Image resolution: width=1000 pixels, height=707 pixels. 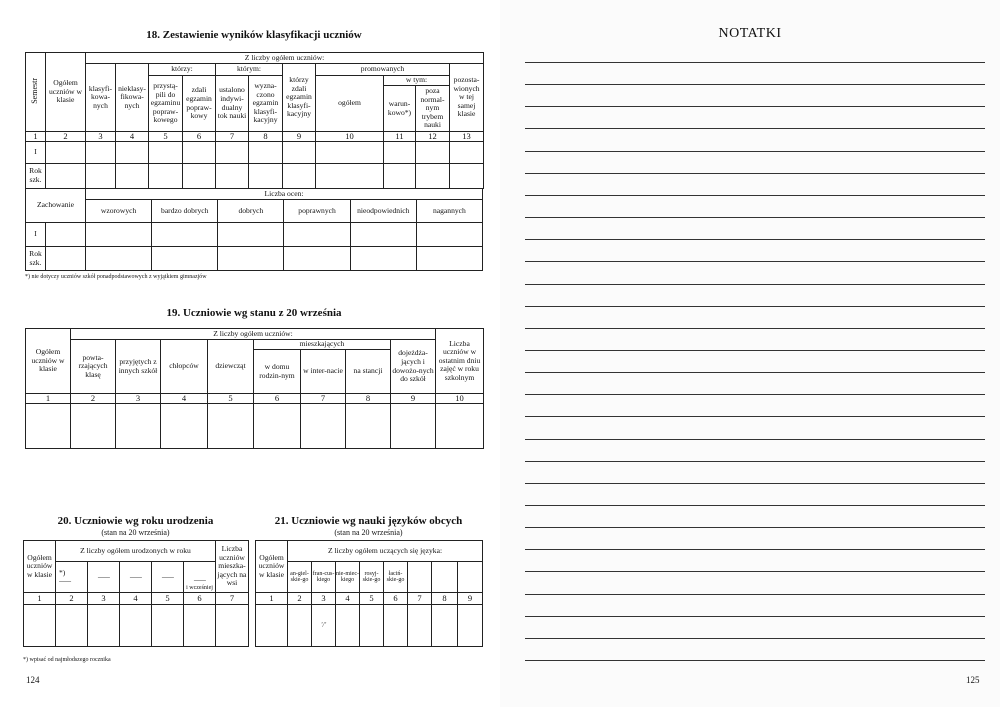 I want to click on page-number-right: 125, so click(x=973, y=680).